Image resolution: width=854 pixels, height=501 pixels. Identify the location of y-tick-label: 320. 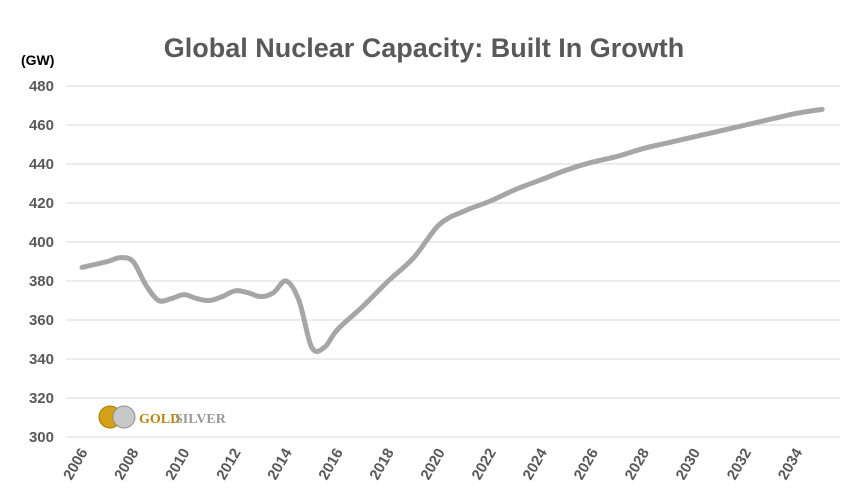
(41, 398).